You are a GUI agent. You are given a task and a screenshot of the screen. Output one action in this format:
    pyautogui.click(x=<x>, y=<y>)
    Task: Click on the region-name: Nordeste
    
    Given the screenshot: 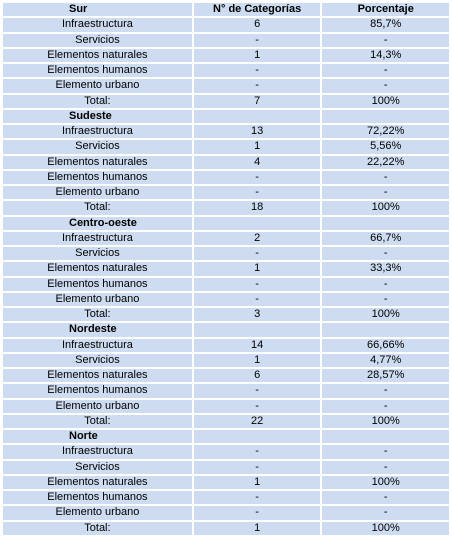 What is the action you would take?
    pyautogui.click(x=97, y=330)
    